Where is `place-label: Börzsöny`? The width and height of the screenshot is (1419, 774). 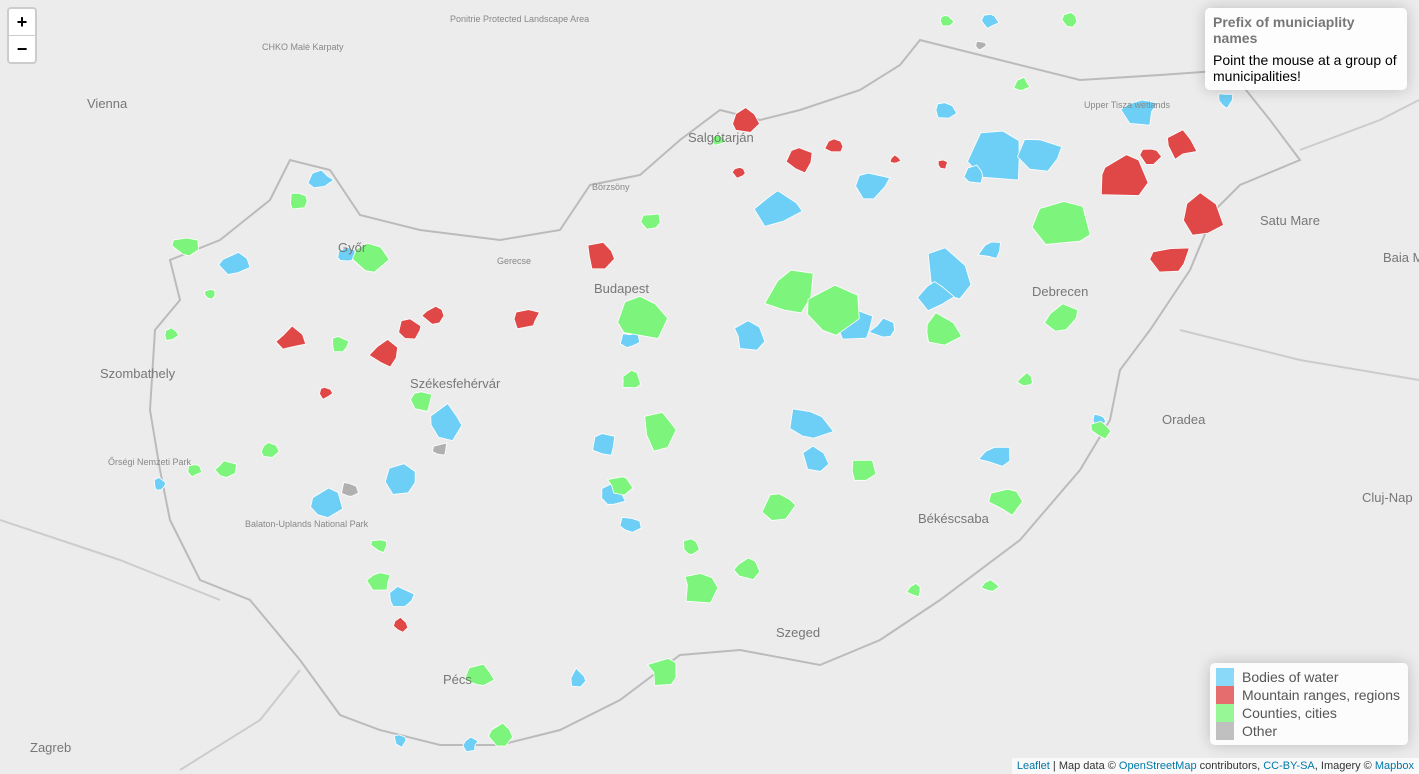
place-label: Börzsöny is located at coordinates (611, 187).